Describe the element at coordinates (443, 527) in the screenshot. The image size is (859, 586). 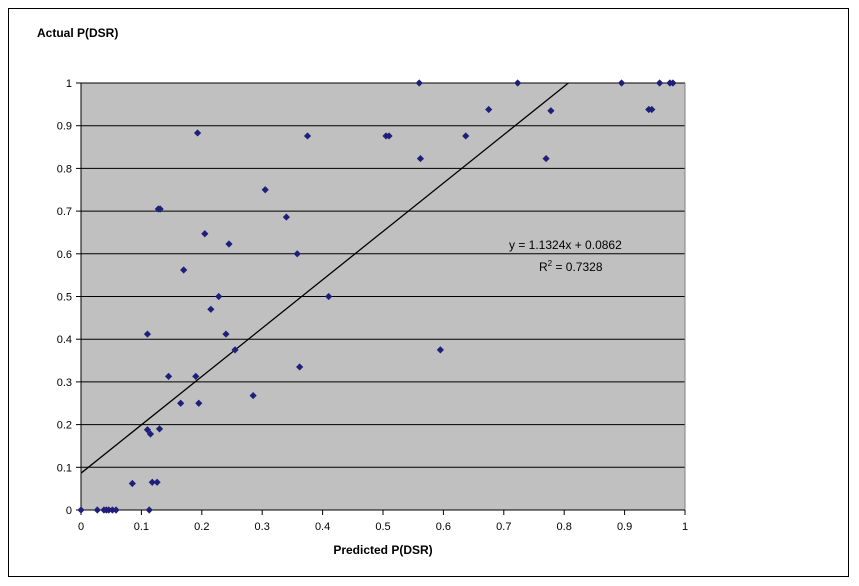
I see `x-tick-label: 0.6` at that location.